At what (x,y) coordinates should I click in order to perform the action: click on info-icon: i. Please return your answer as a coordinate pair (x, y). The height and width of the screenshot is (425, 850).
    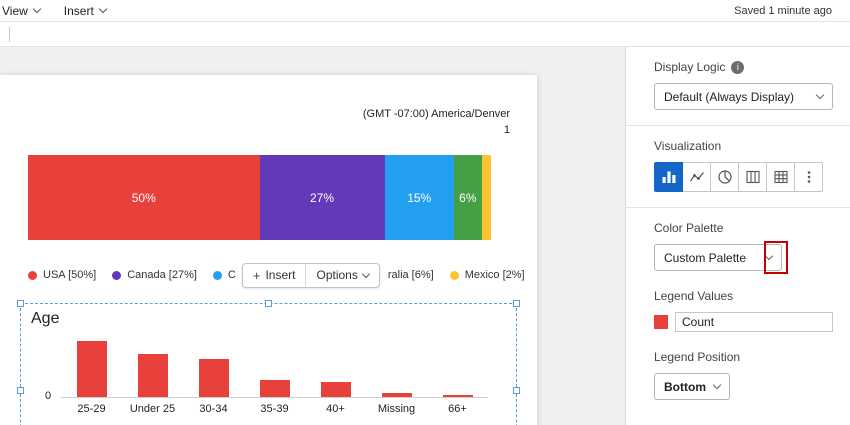
    Looking at the image, I should click on (738, 67).